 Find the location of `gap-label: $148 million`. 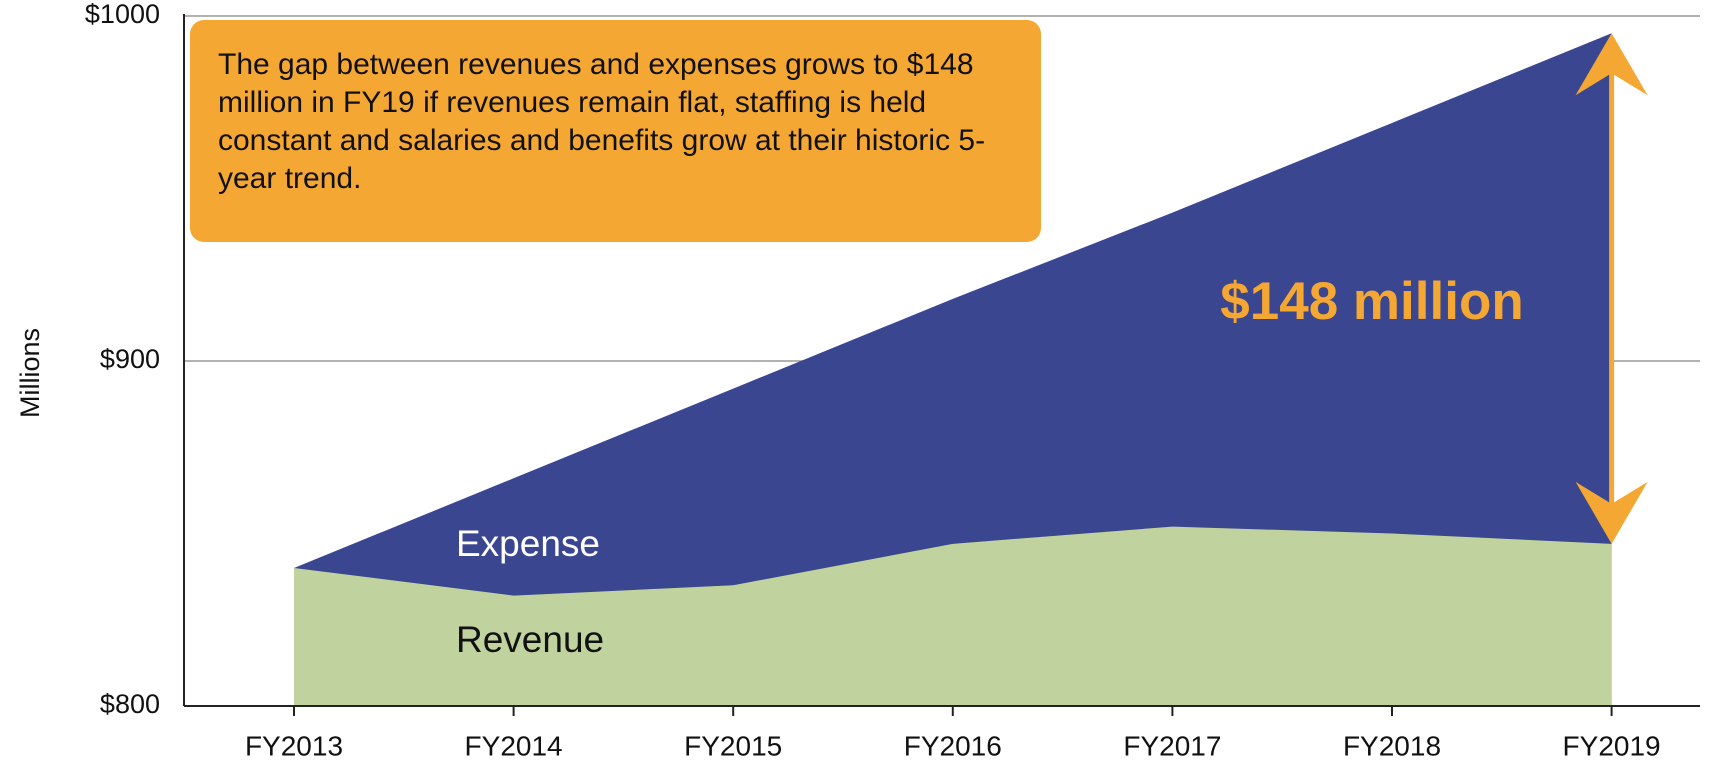

gap-label: $148 million is located at coordinates (1371, 301).